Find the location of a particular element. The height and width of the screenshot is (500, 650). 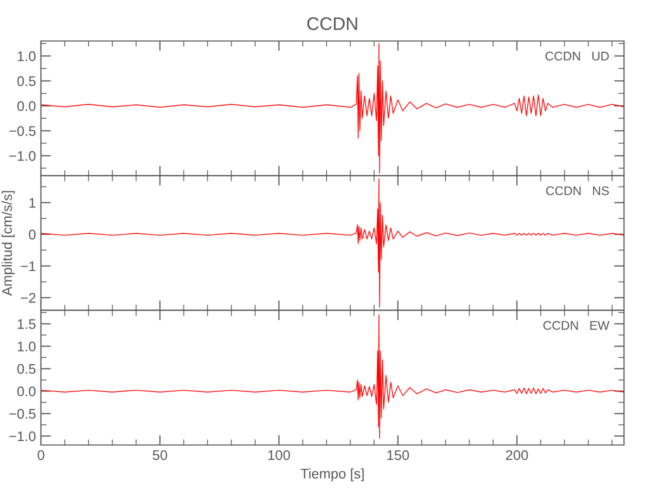

x-tick-label: 200 is located at coordinates (517, 455).